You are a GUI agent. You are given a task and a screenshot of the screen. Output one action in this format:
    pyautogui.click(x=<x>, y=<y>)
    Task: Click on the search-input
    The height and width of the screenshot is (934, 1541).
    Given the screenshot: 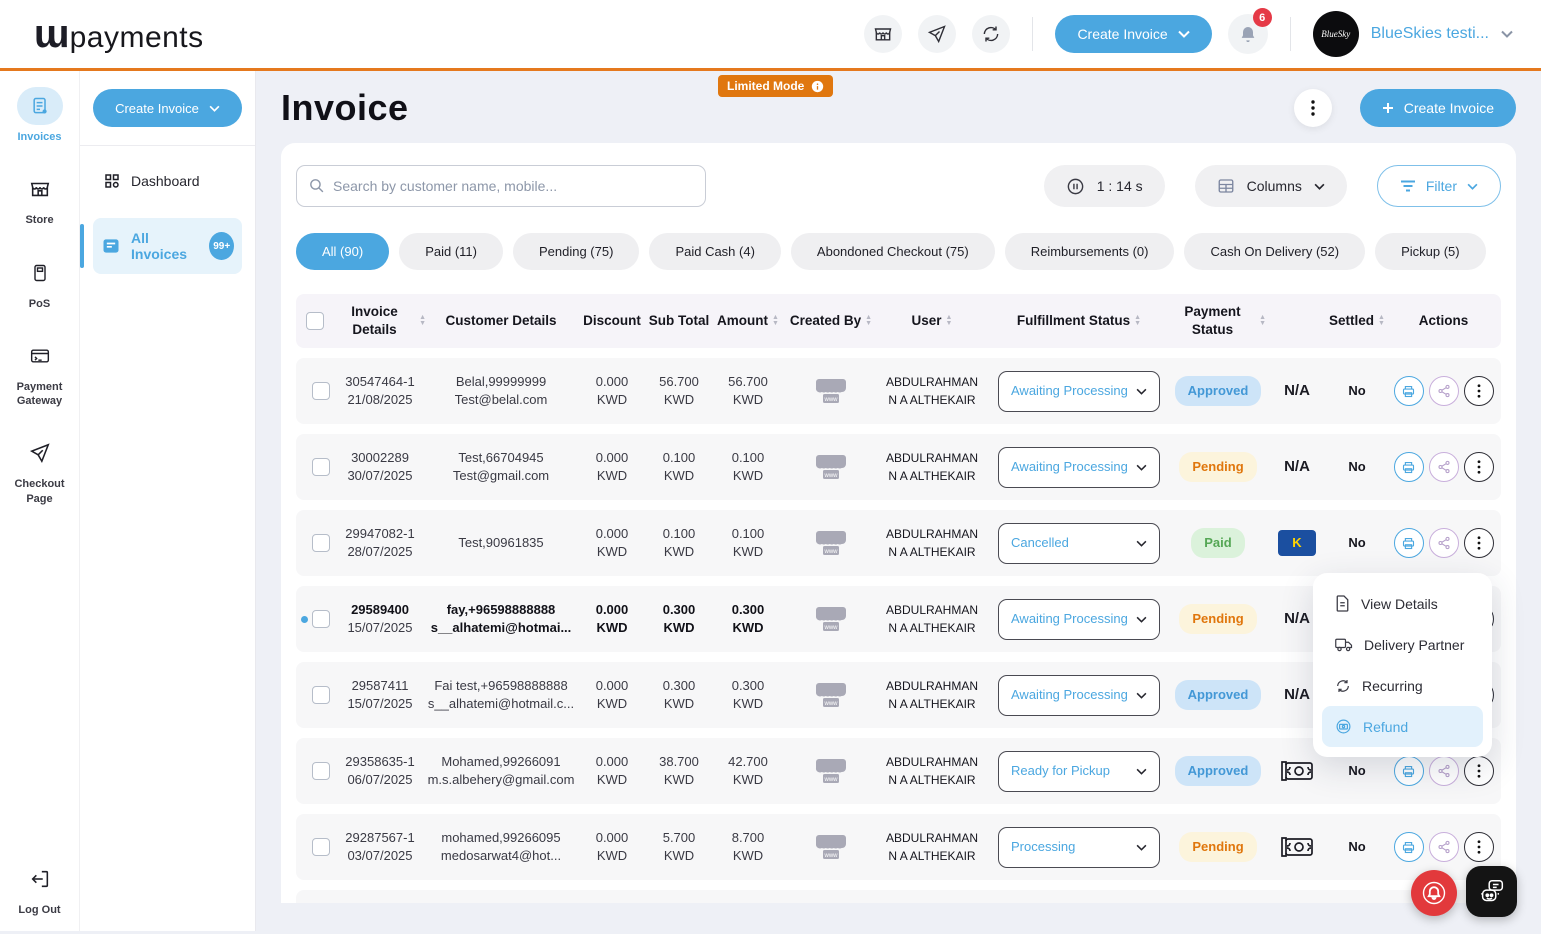 What is the action you would take?
    pyautogui.click(x=501, y=186)
    